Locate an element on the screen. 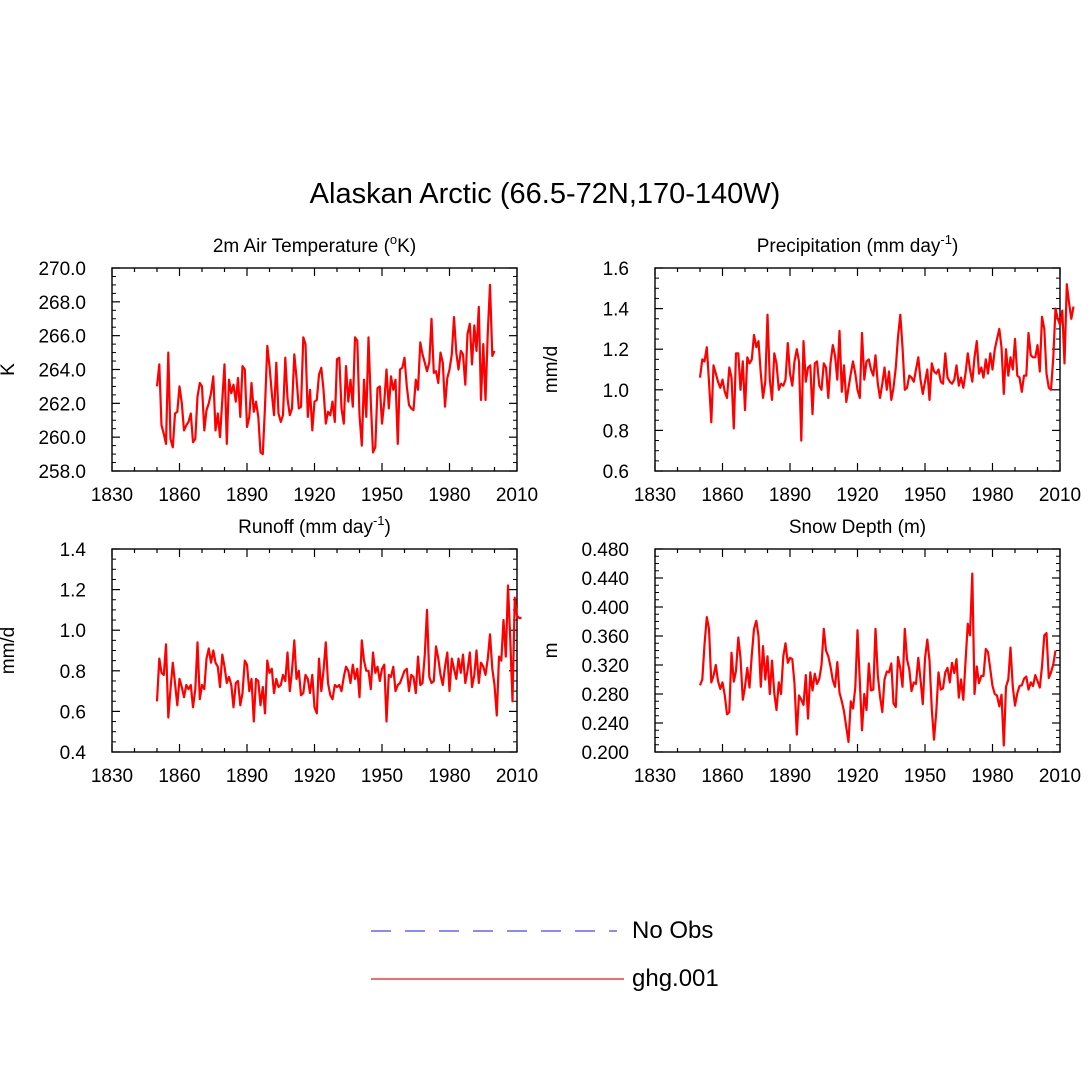  plot-frame is located at coordinates (314, 650).